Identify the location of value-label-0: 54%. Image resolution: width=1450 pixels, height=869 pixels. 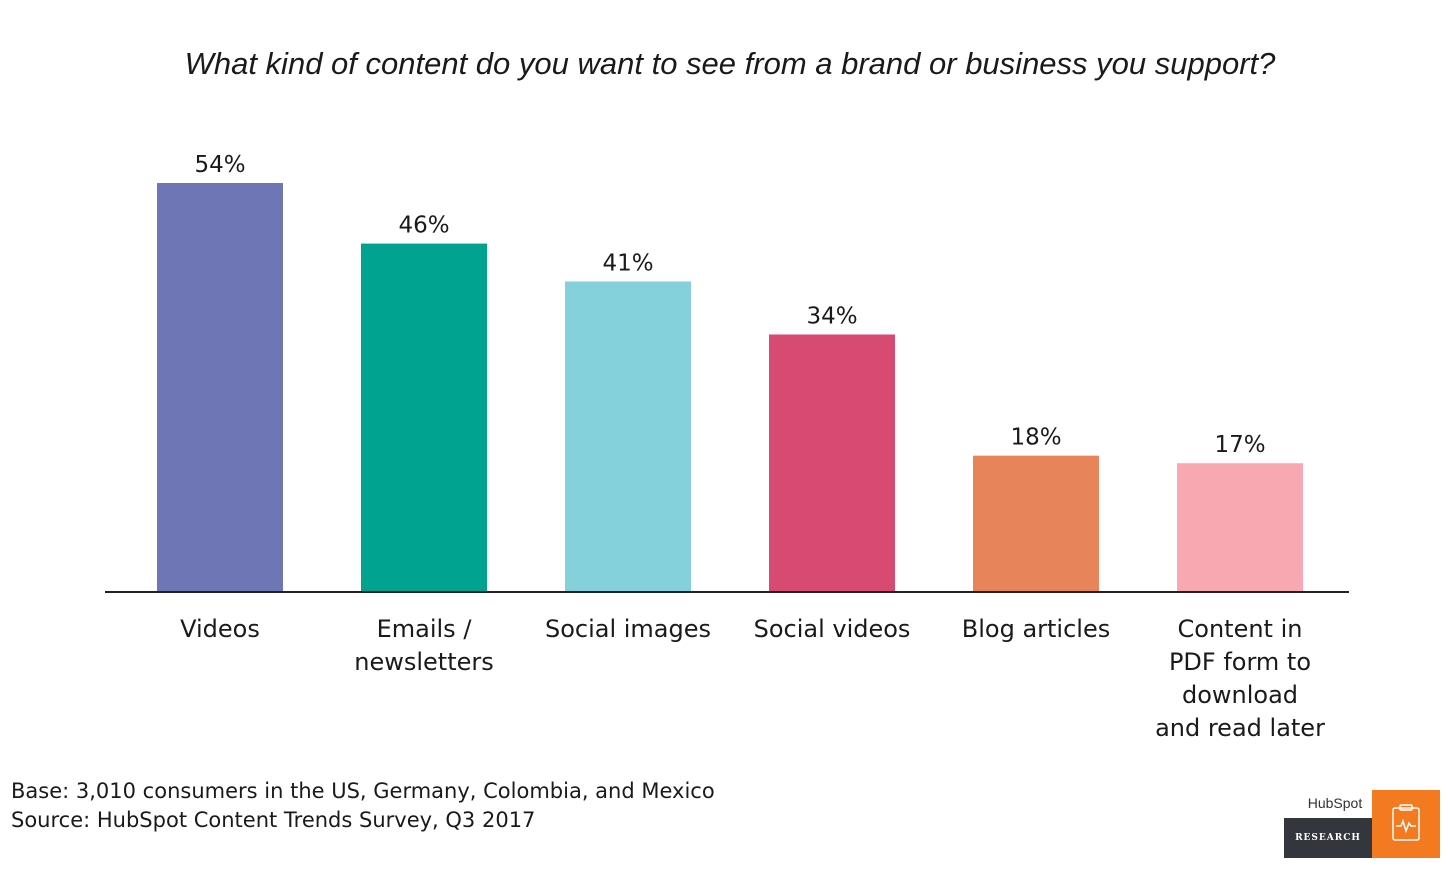
(219, 165).